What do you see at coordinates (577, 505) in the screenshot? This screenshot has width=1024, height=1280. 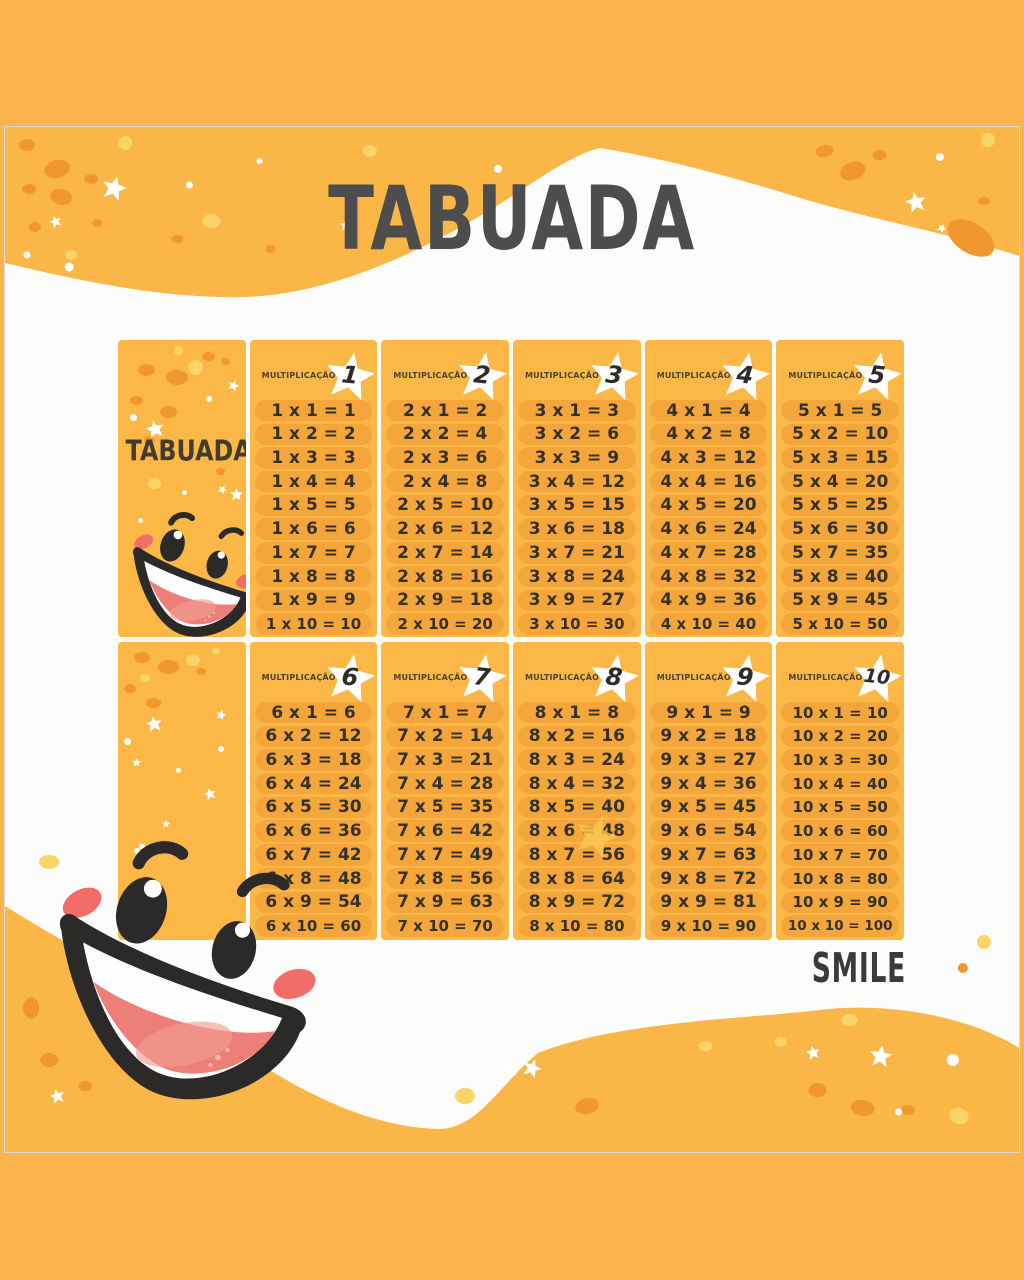 I see `equation-pill: 3 x 5 = 15` at bounding box center [577, 505].